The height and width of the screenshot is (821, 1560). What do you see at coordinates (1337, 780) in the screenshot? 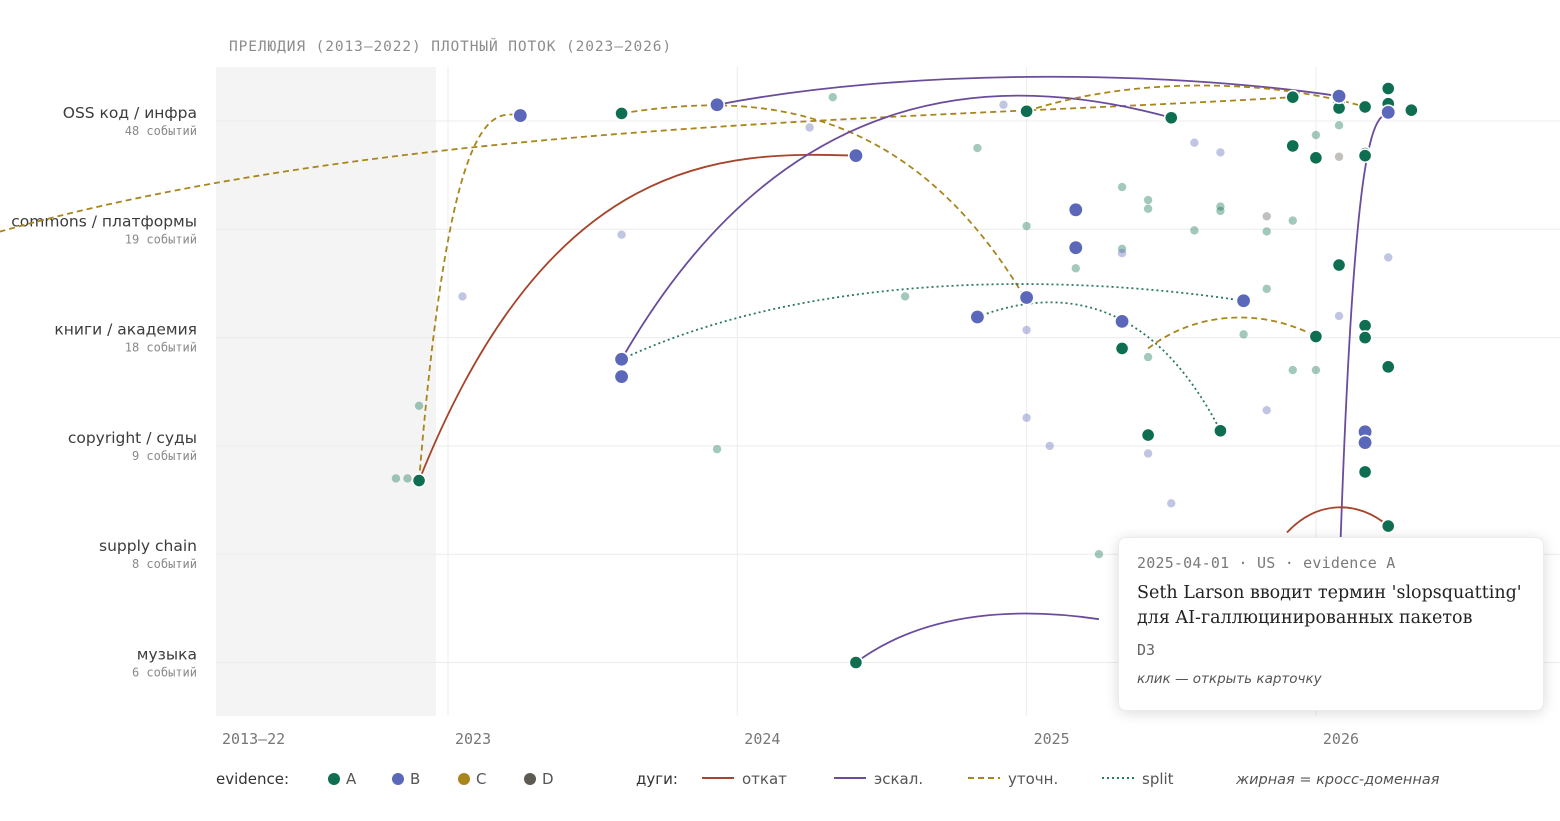
I see `legend-note: жирная = кросс-доменная` at bounding box center [1337, 780].